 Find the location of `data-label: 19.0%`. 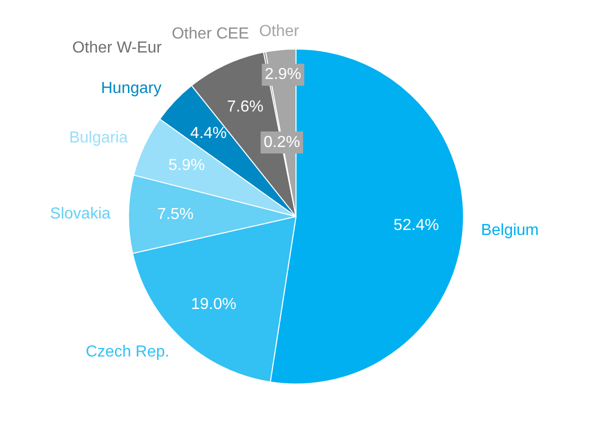

data-label: 19.0% is located at coordinates (213, 305).